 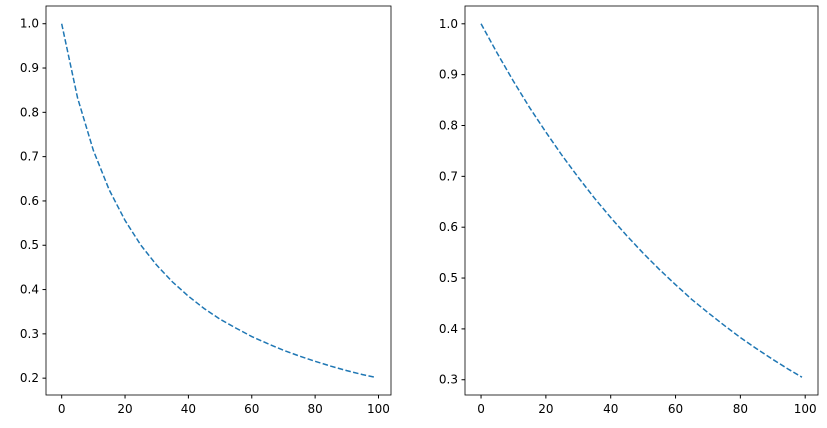 What do you see at coordinates (29, 378) in the screenshot?
I see `y-tick-label: 0.2` at bounding box center [29, 378].